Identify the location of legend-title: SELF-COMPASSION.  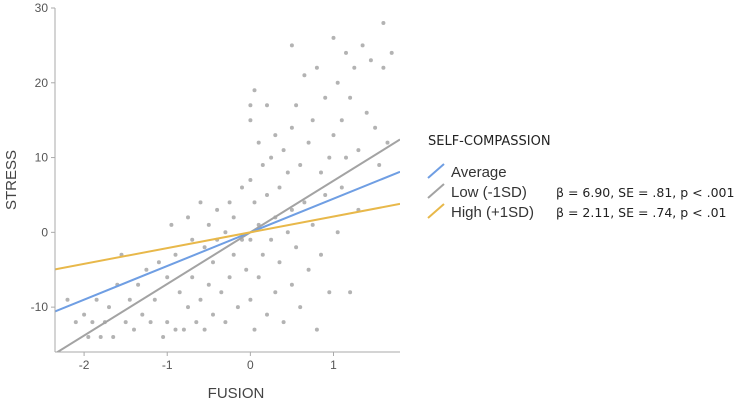
(489, 141).